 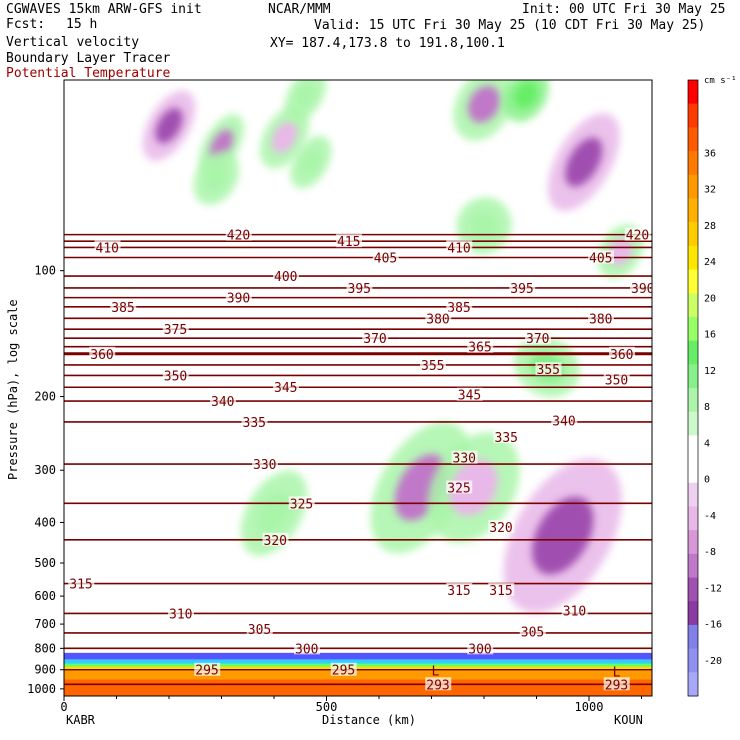 What do you see at coordinates (458, 489) in the screenshot?
I see `theta-label-35: 325` at bounding box center [458, 489].